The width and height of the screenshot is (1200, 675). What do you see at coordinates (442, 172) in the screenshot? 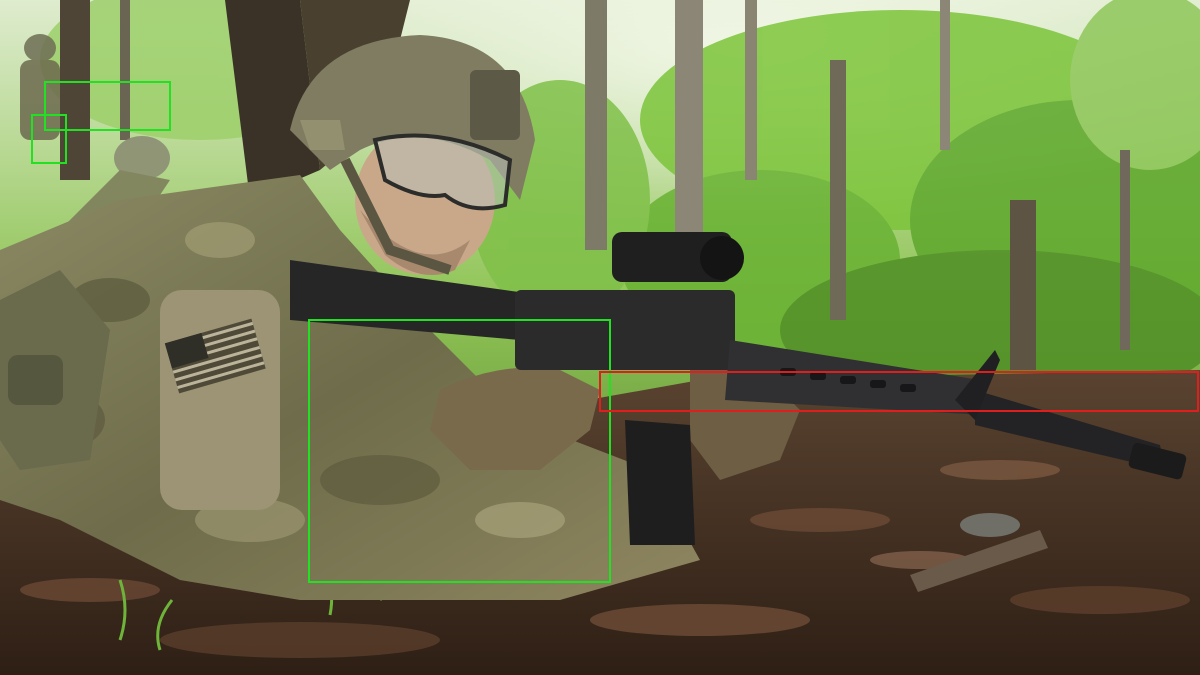
I see `safety-glasses` at bounding box center [442, 172].